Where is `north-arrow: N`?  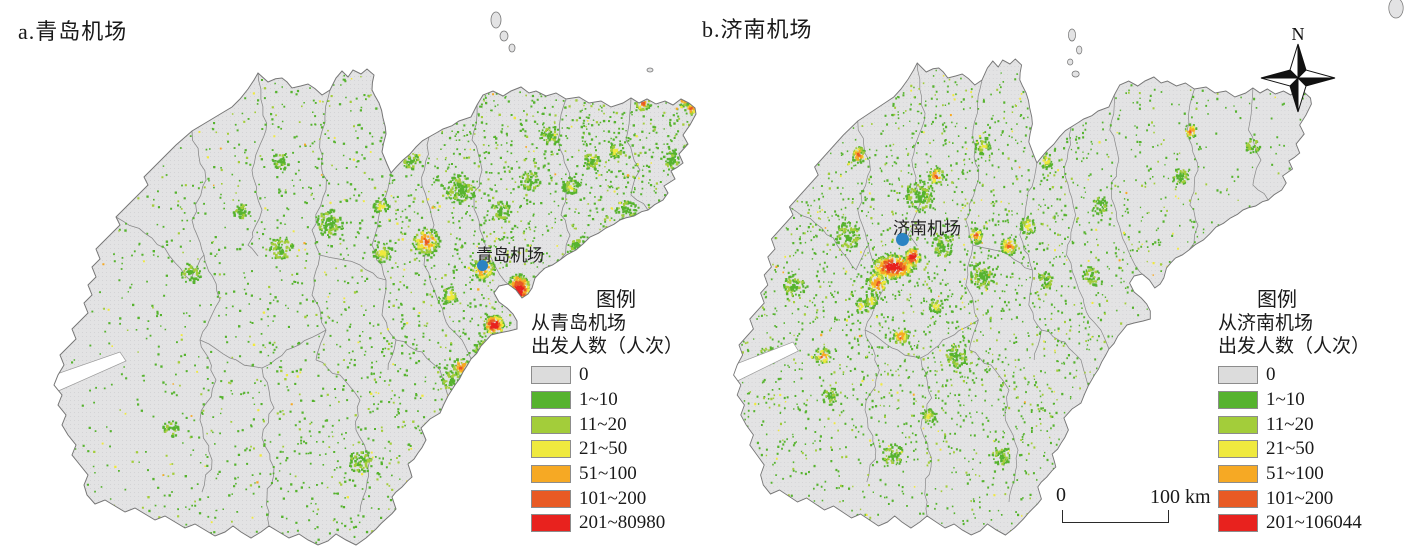
north-arrow: N is located at coordinates (1298, 68).